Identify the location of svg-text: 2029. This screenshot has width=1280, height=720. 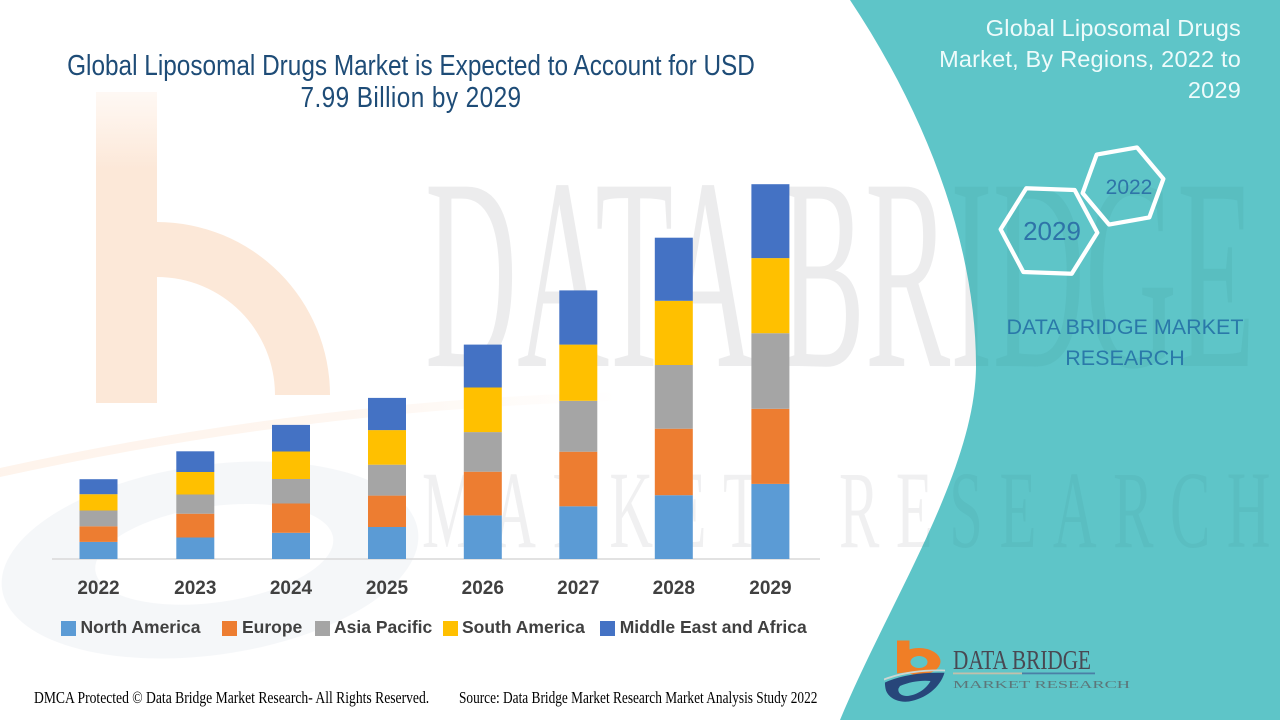
(1052, 231).